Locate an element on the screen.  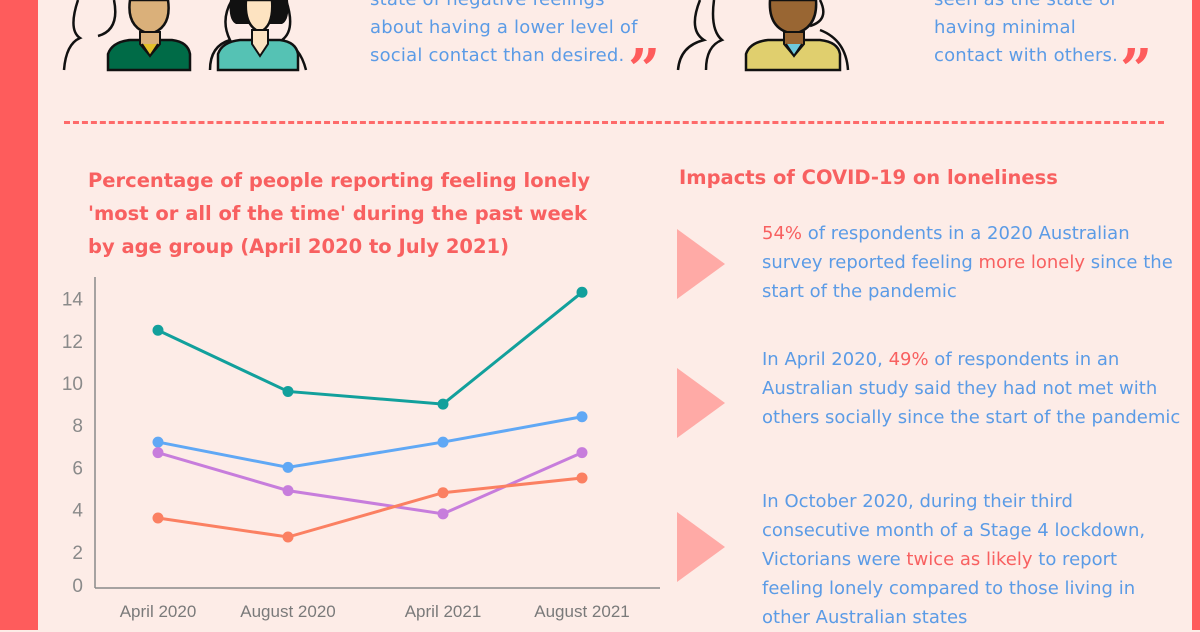
people-illustration-right is located at coordinates (763, 36).